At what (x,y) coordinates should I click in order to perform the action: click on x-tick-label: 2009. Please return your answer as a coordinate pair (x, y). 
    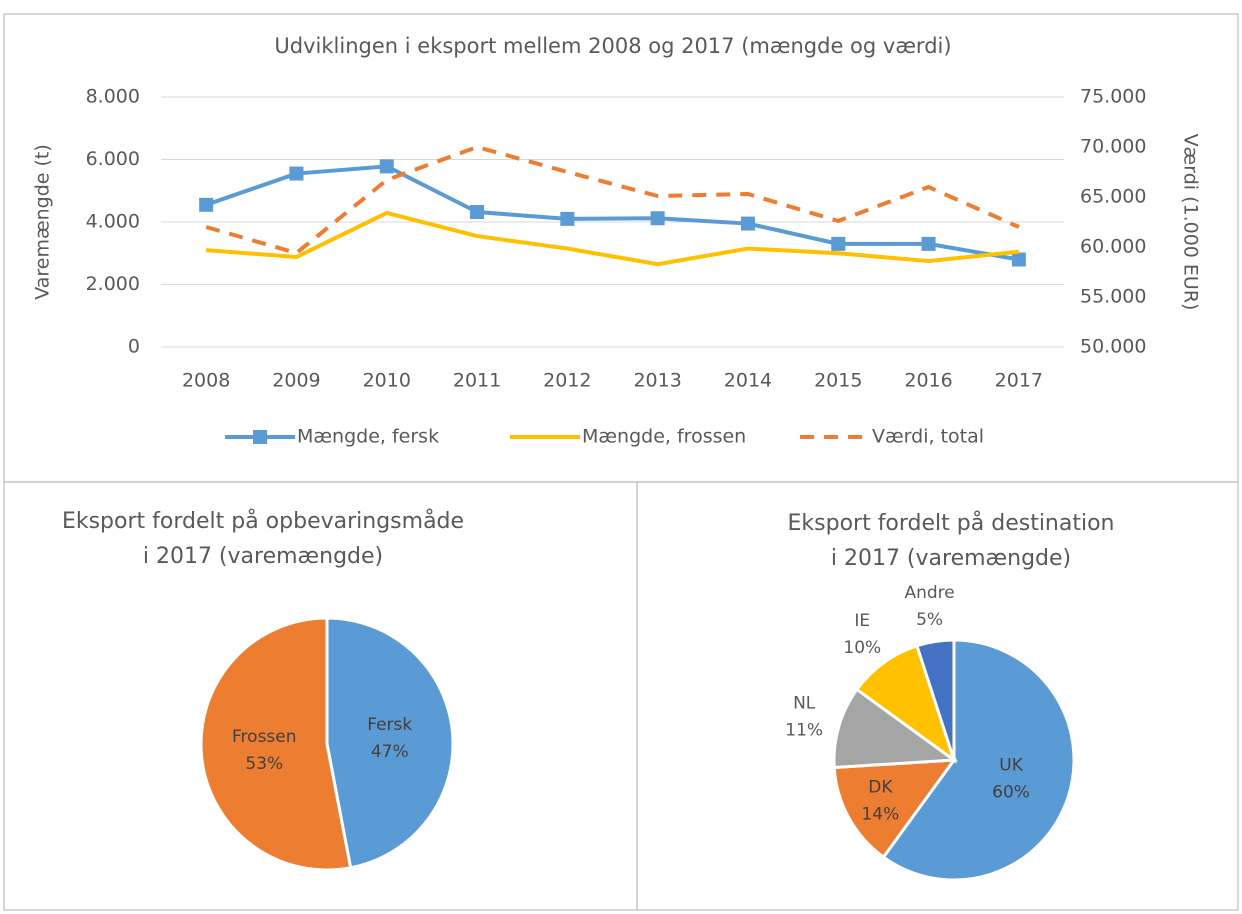
    Looking at the image, I should click on (296, 381).